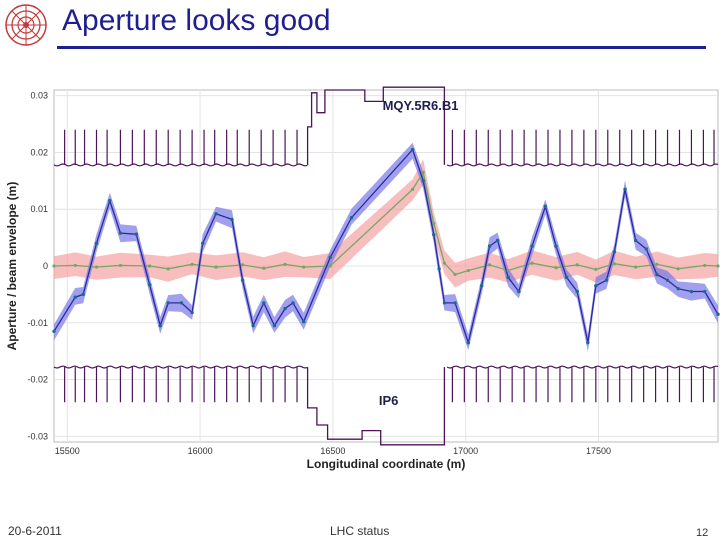 The image size is (720, 540). I want to click on title-divider, so click(381, 47).